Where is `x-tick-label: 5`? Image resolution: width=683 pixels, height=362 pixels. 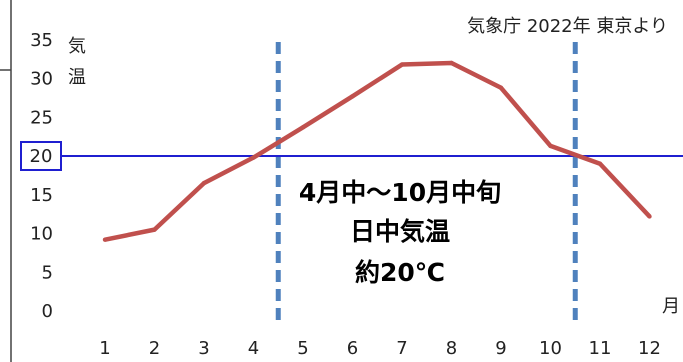 x-tick-label: 5 is located at coordinates (302, 348).